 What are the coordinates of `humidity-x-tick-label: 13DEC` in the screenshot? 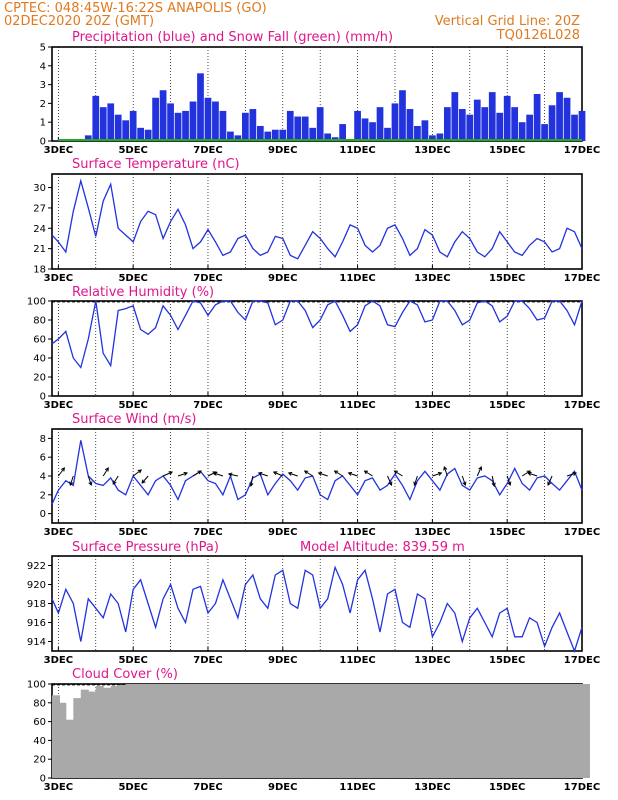 It's located at (432, 405).